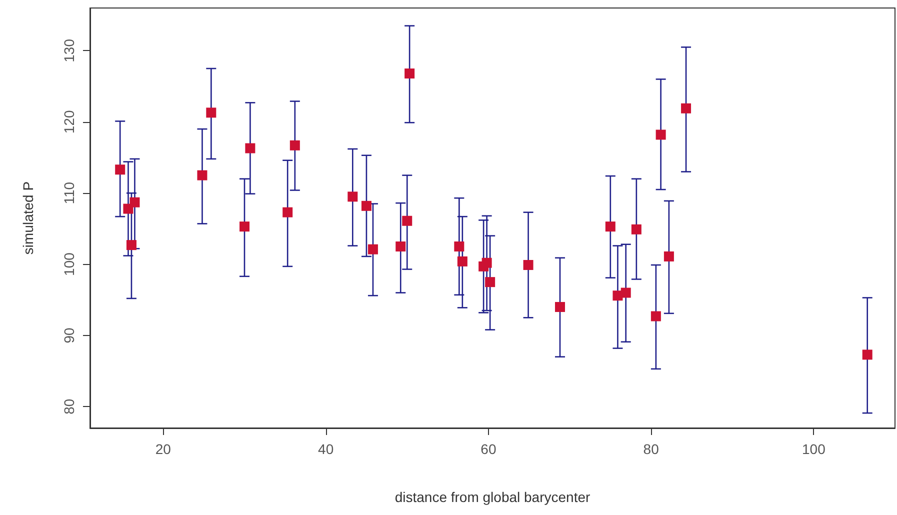 The width and height of the screenshot is (897, 515). I want to click on x-tick-label: 40, so click(326, 449).